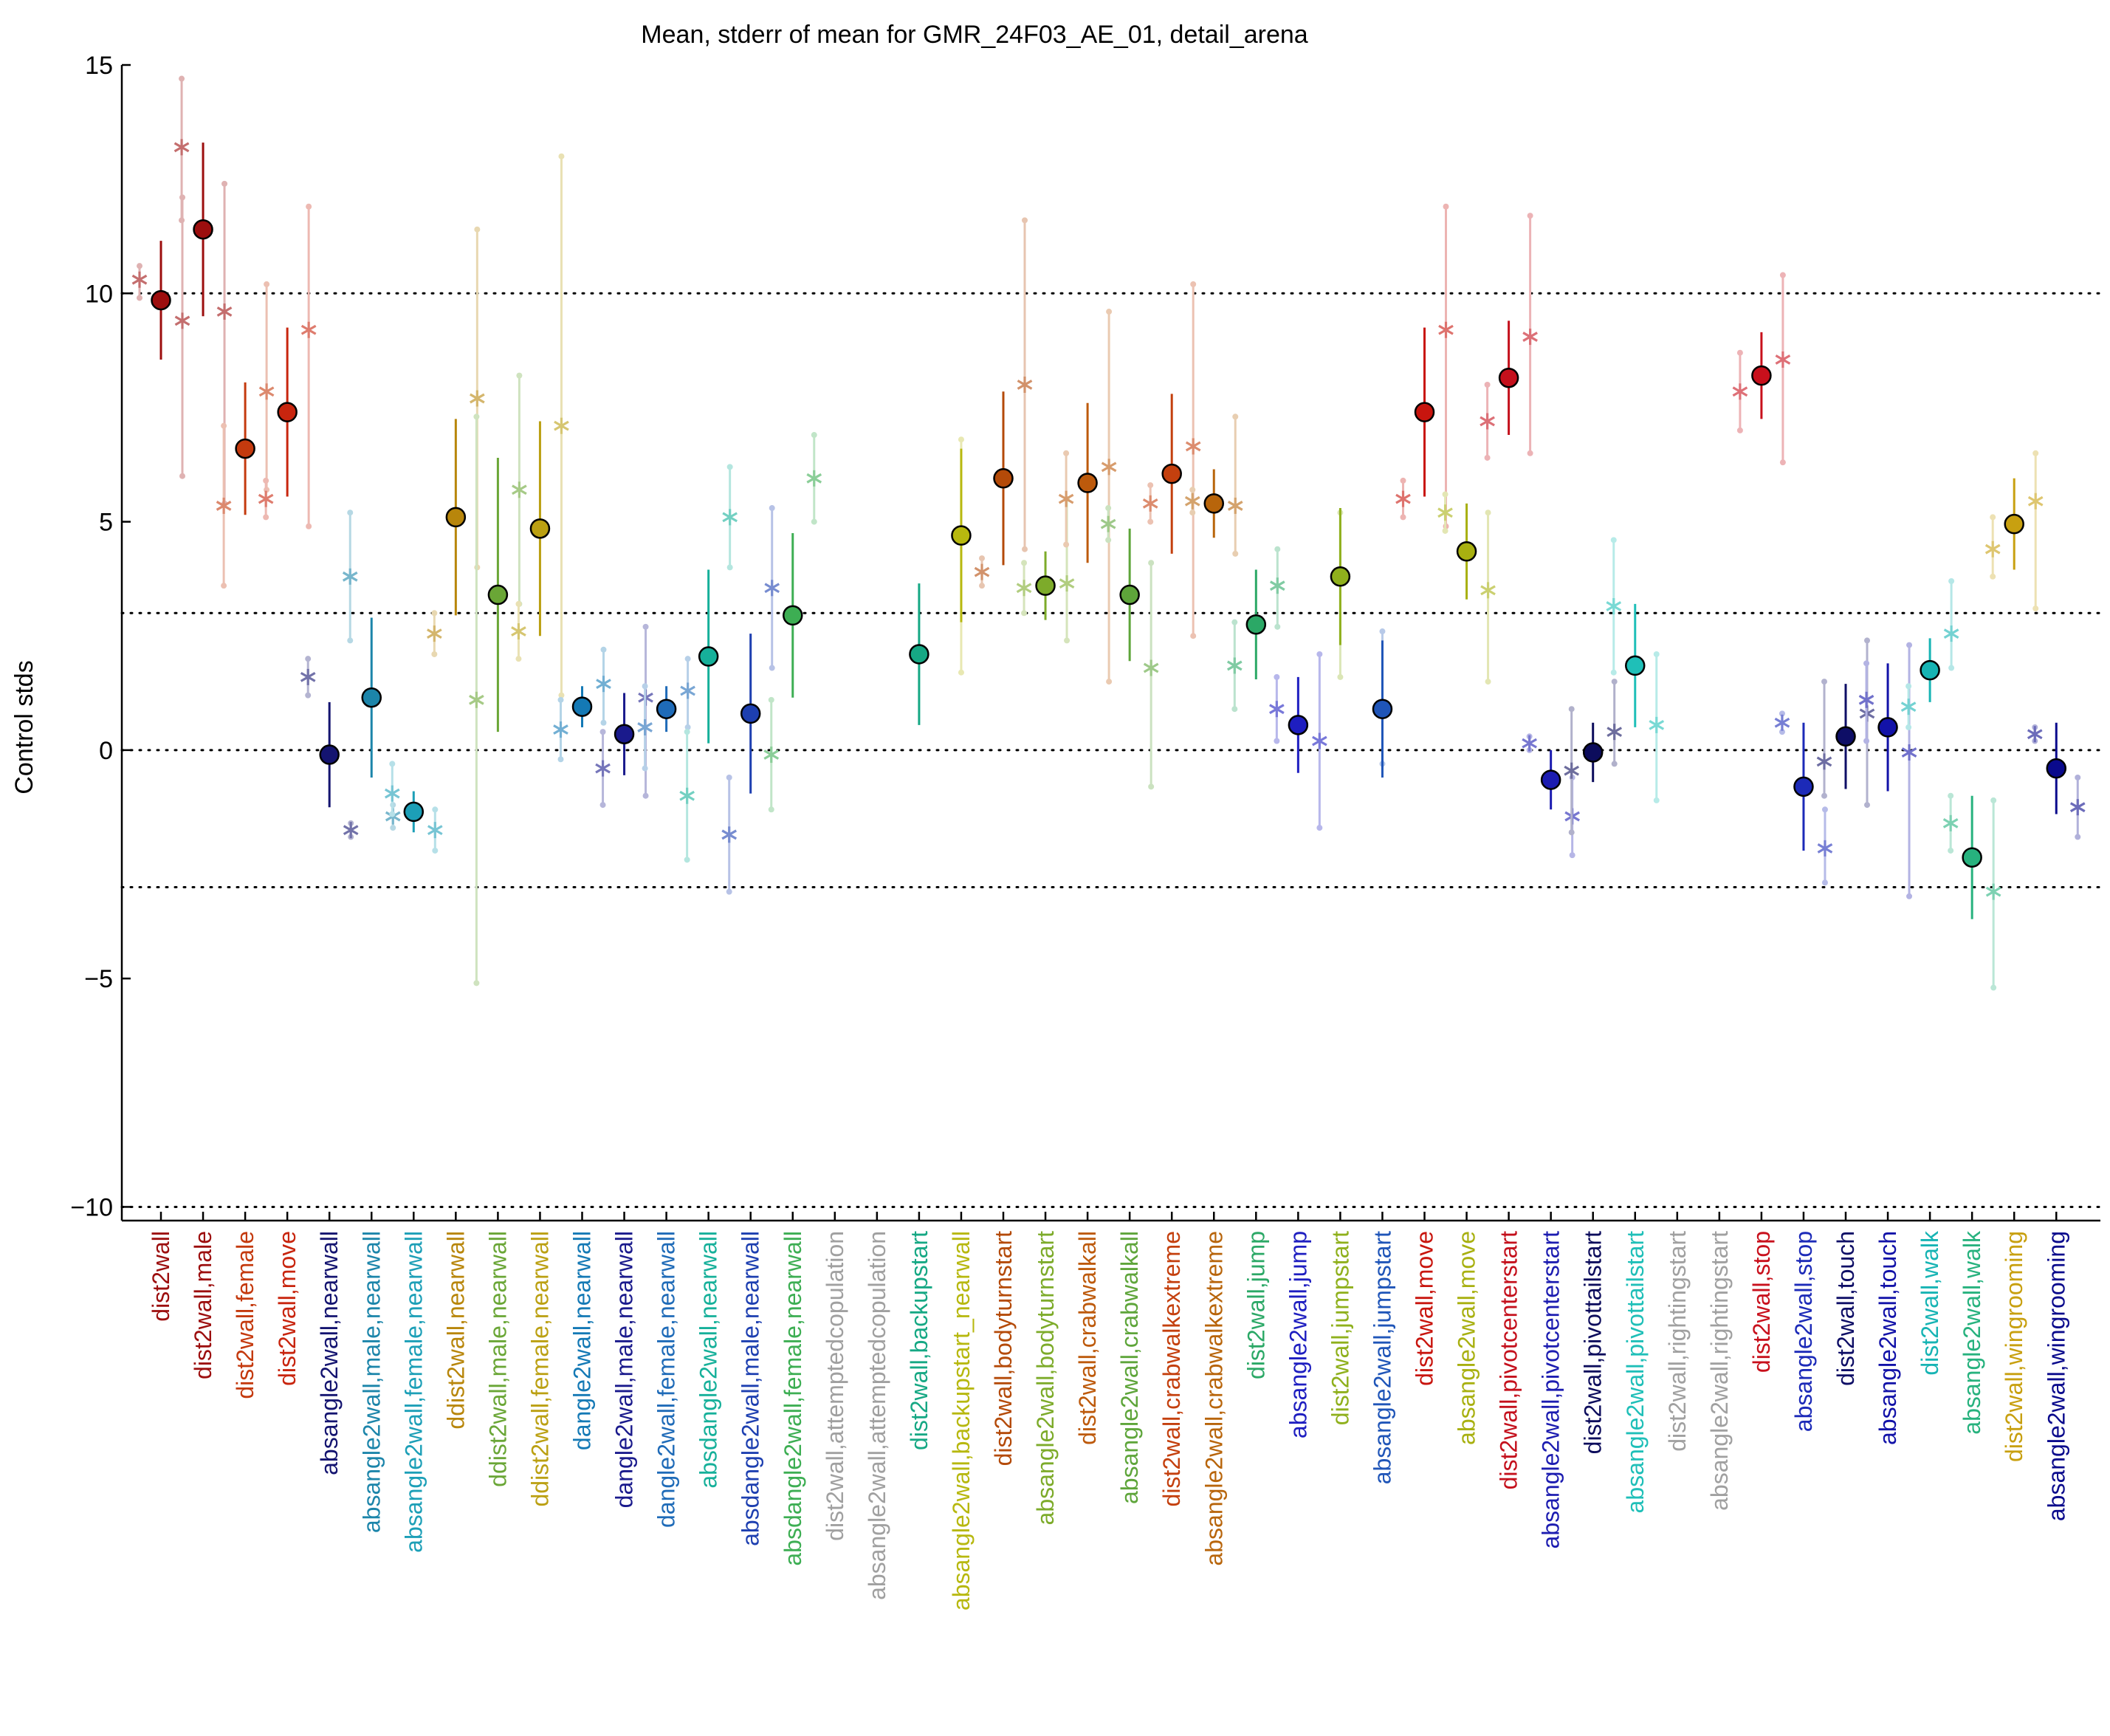 This screenshot has width=2110, height=1736. Describe the element at coordinates (1298, 1334) in the screenshot. I see `x-tick-label: absangle2wall,jump` at that location.